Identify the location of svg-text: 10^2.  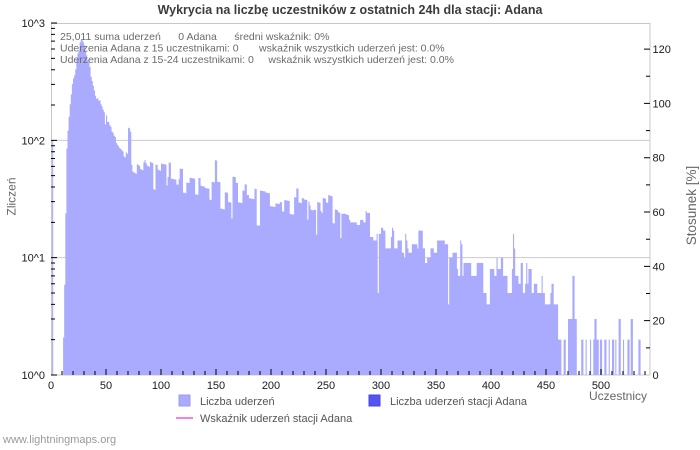
(33, 141).